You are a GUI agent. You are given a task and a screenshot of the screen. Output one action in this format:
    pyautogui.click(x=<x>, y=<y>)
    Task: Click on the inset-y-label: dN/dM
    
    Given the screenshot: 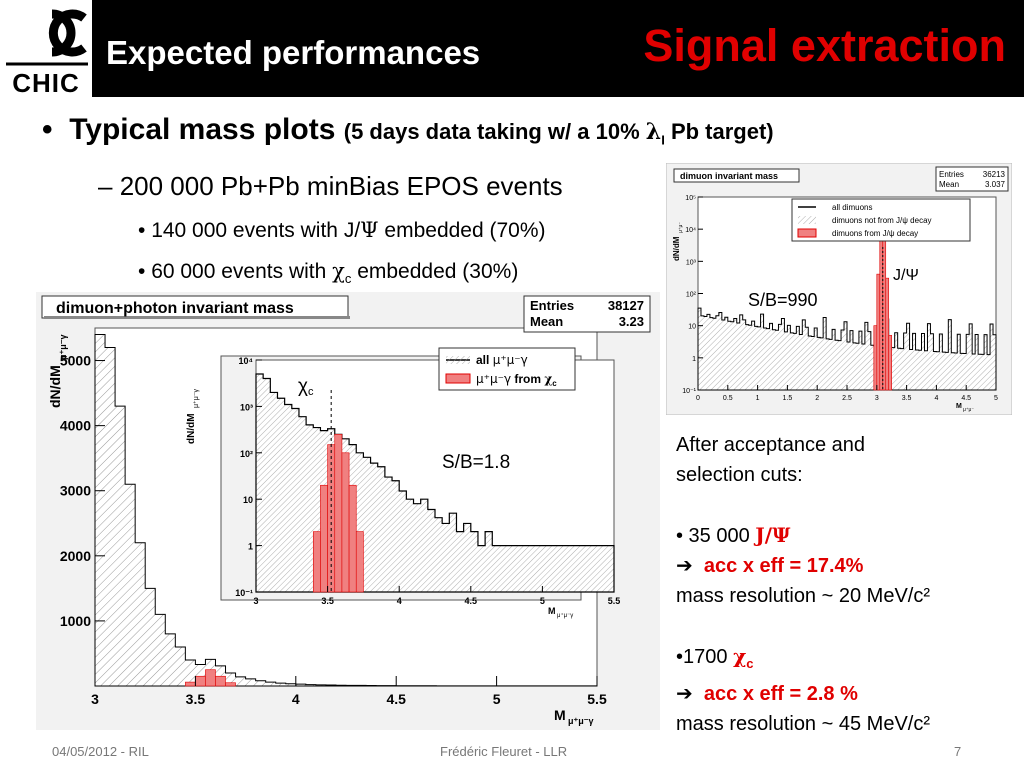 What is the action you would take?
    pyautogui.click(x=191, y=428)
    